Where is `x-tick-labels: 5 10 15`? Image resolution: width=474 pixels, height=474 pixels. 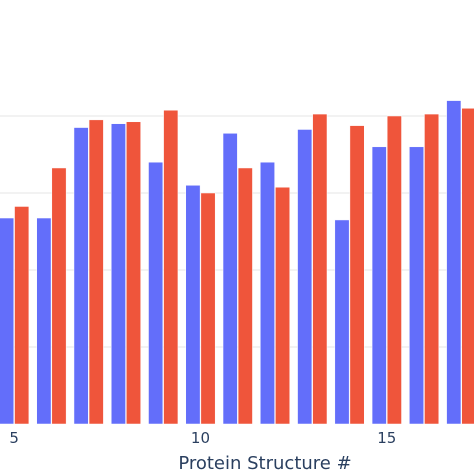 x-tick-labels: 5 10 15 is located at coordinates (202, 438).